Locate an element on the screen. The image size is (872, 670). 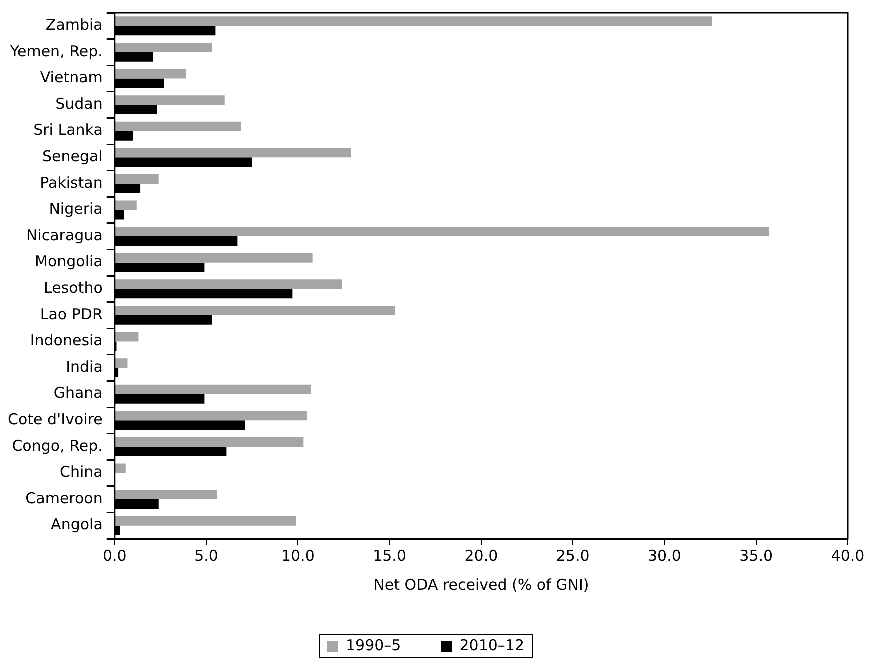
y-tick-label: Nicaragua is located at coordinates (64, 235).